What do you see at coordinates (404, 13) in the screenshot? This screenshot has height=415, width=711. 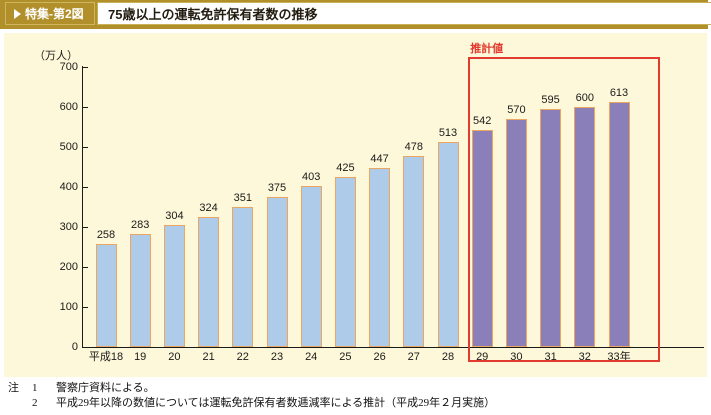 I see `figure-title-box: 75歳以上の運転免許保有者数の推移` at bounding box center [404, 13].